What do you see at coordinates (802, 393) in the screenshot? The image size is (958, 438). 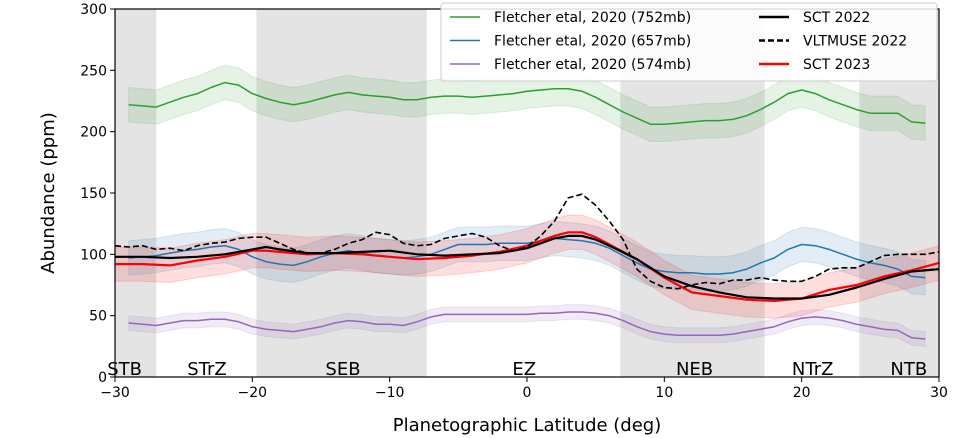 I see `x-tick-label: 20` at bounding box center [802, 393].